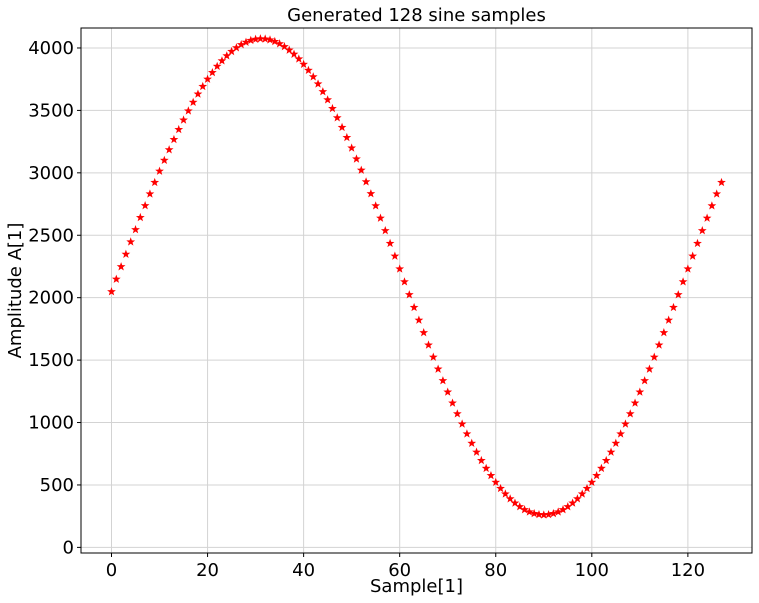  Describe the element at coordinates (688, 570) in the screenshot. I see `x-tick-label: 120` at that location.